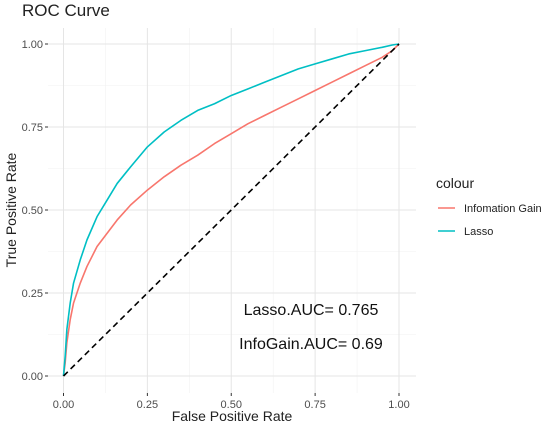  What do you see at coordinates (63, 405) in the screenshot?
I see `x-tick-label: 0.00` at bounding box center [63, 405].